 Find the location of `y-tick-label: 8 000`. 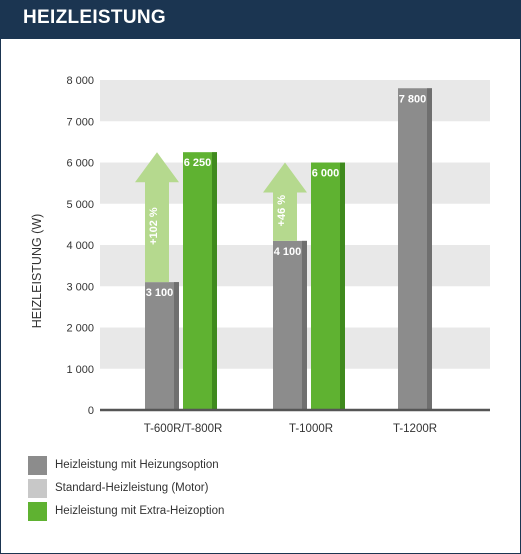

y-tick-label: 8 000 is located at coordinates (80, 81).